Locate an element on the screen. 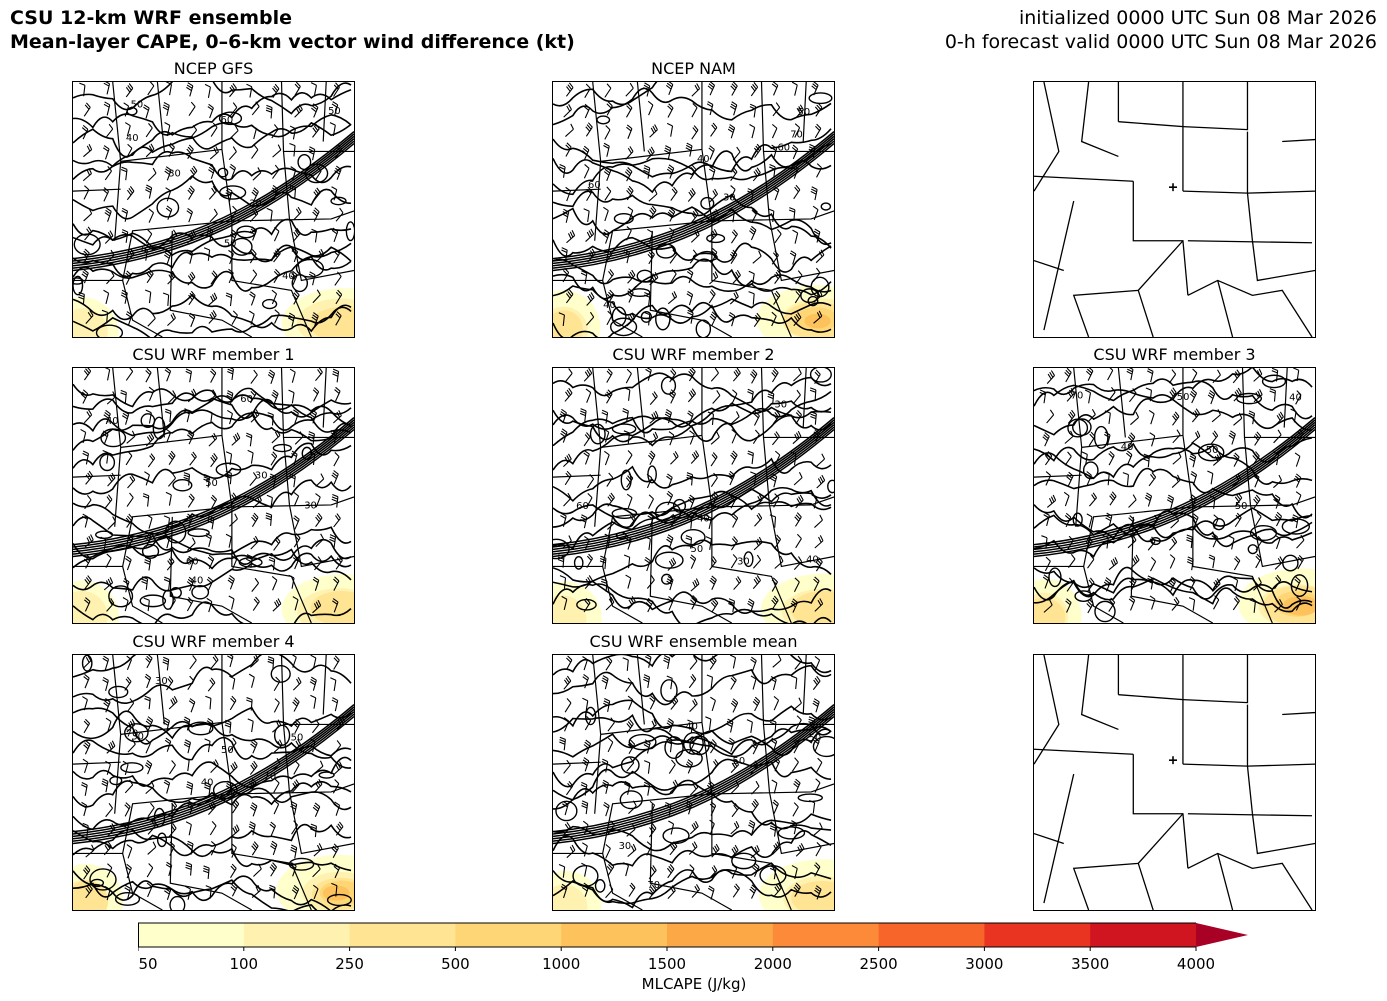 Image resolution: width=1387 pixels, height=1001 pixels. contour-label: 50 is located at coordinates (804, 112).